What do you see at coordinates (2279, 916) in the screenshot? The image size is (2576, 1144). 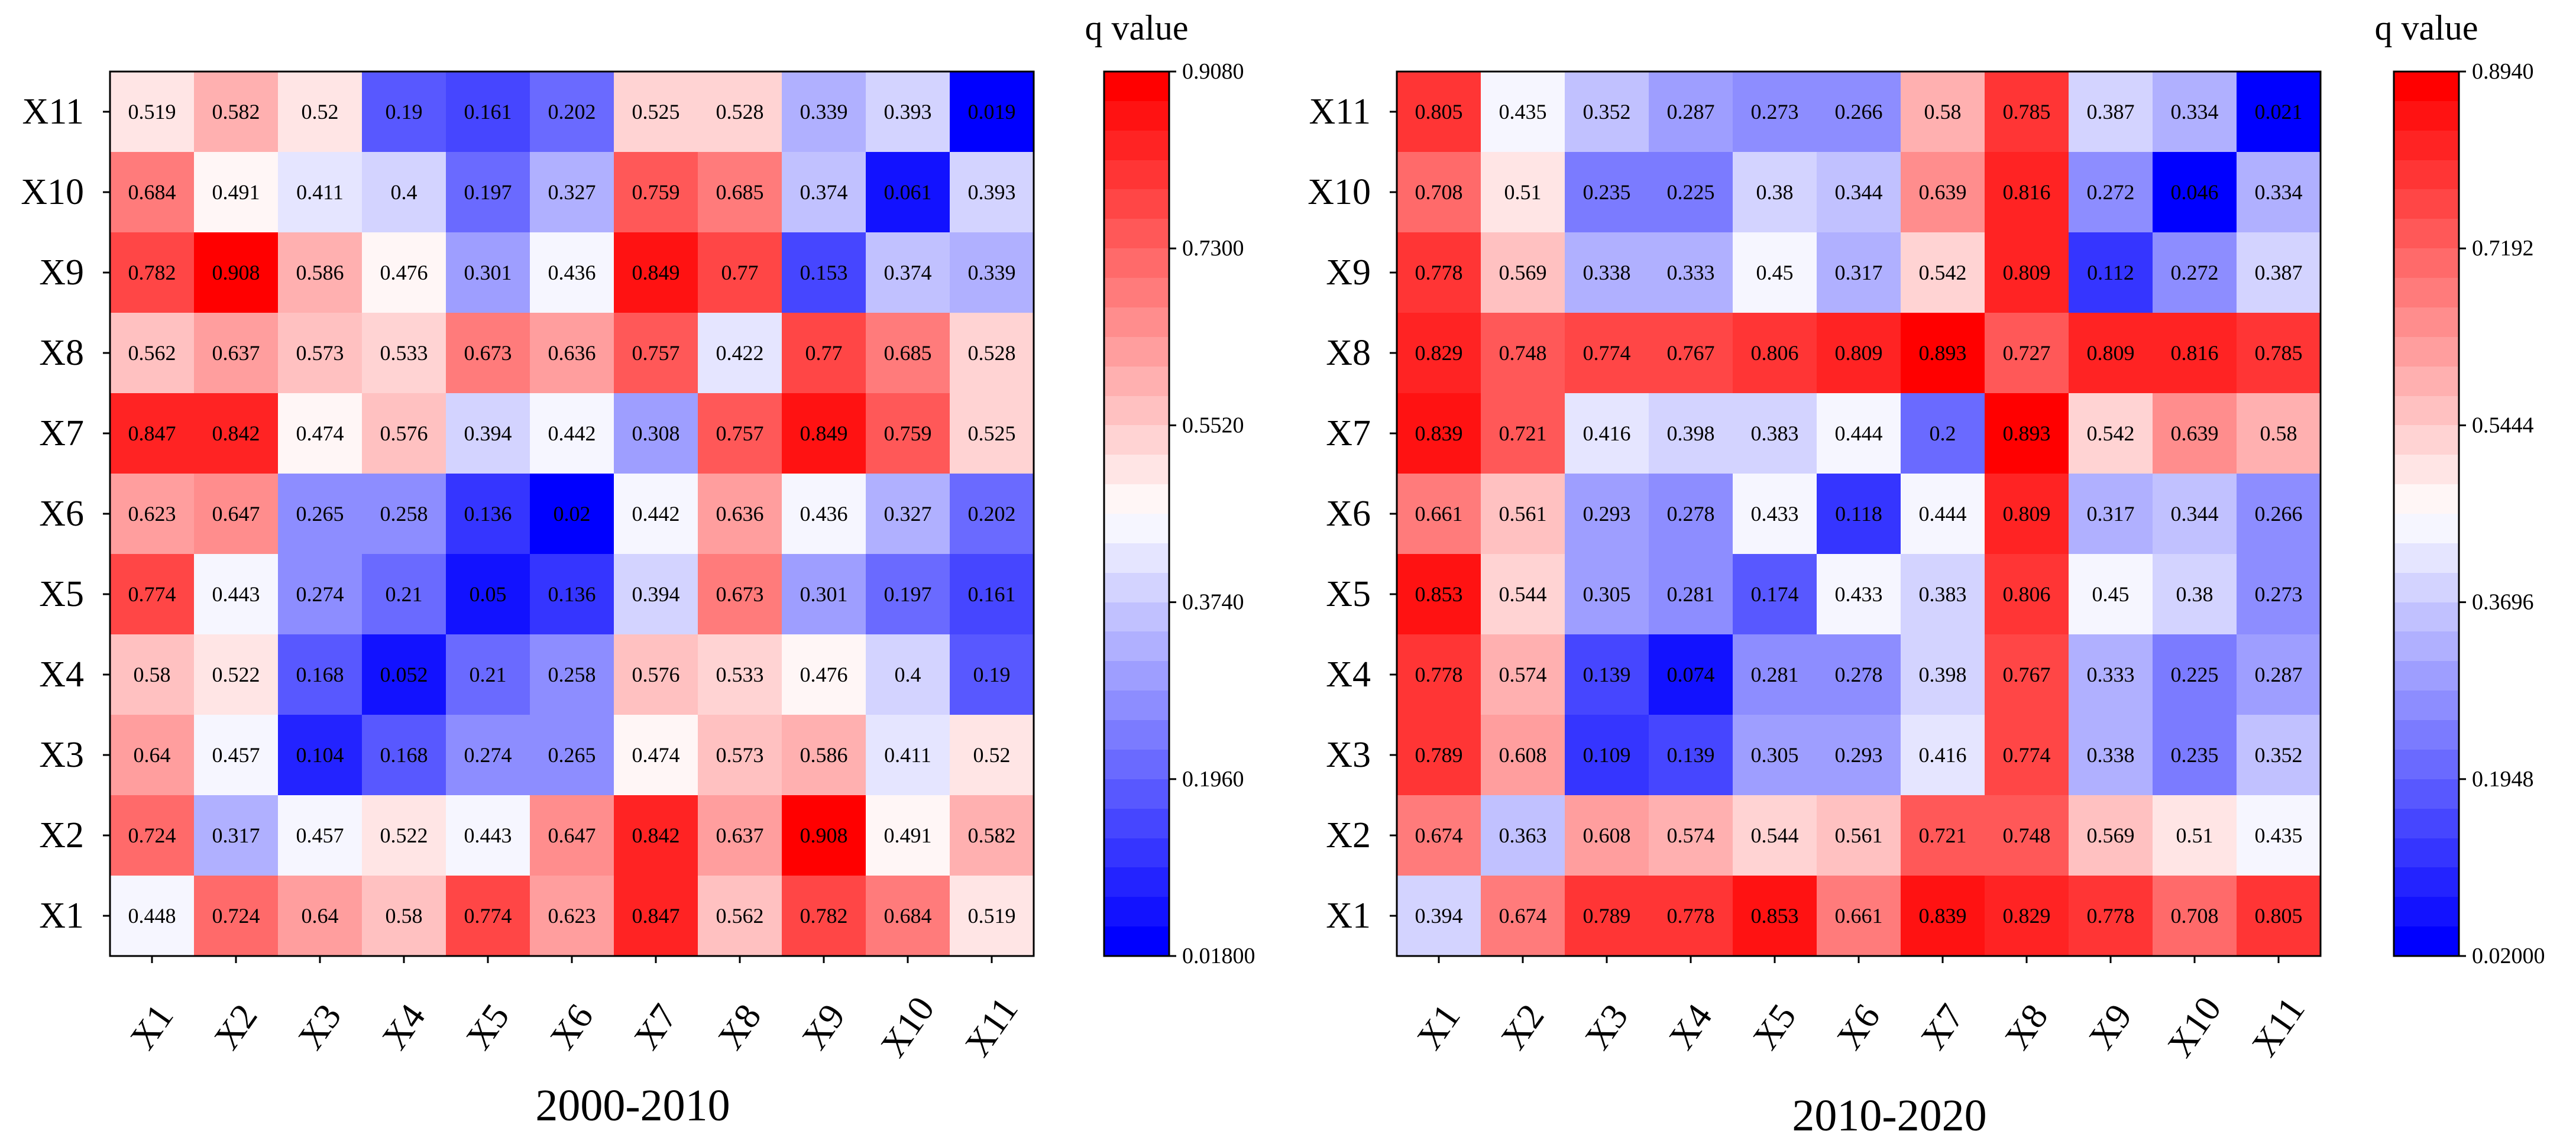 I see `heatmap-cell-value: 0.805` at bounding box center [2279, 916].